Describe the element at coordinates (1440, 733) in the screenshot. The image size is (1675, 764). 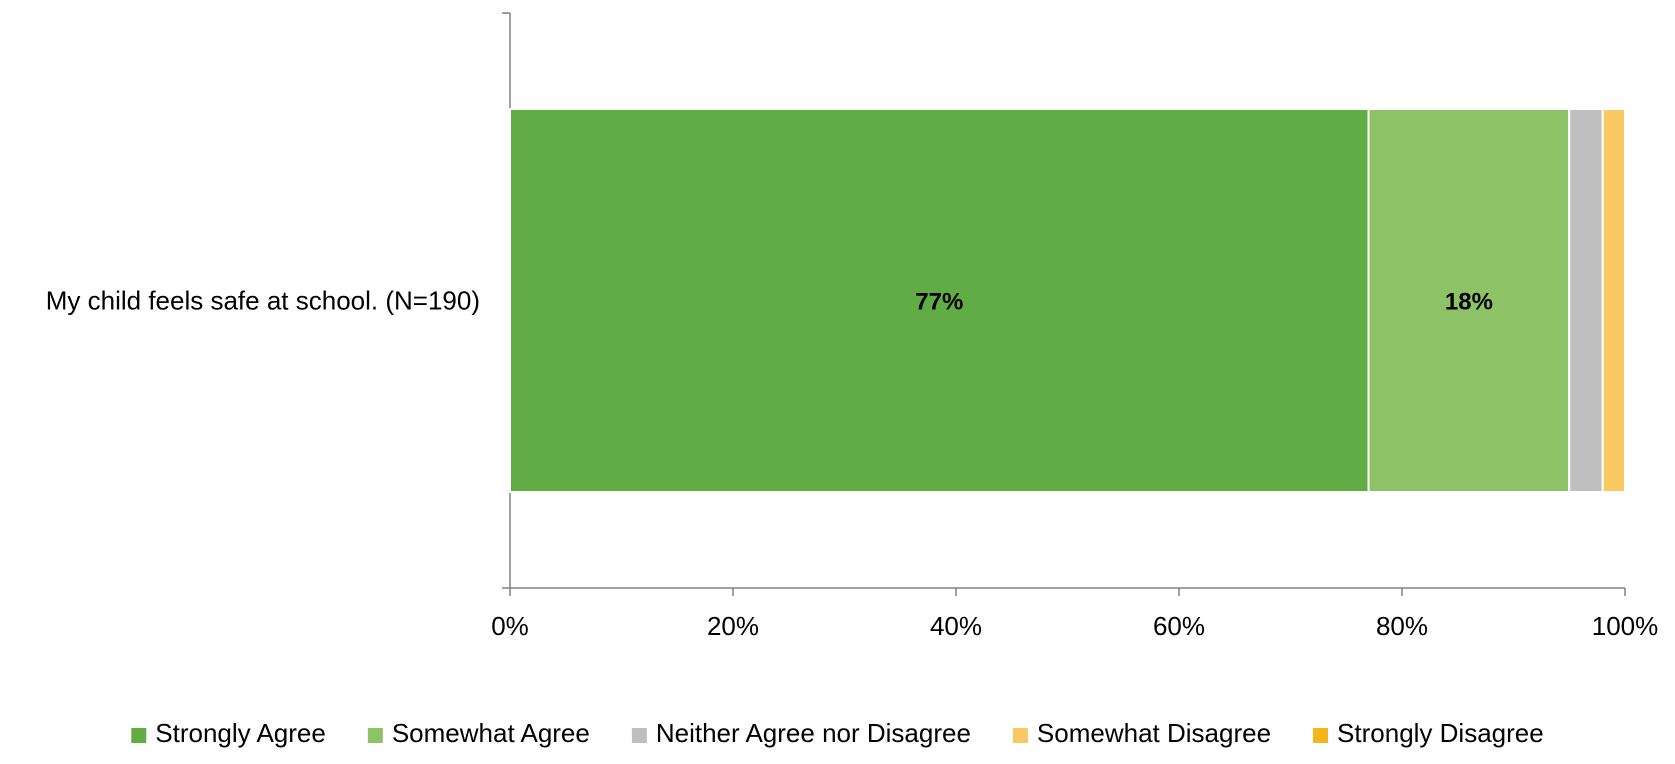
I see `legend-label-4: Strongly Disagree` at that location.